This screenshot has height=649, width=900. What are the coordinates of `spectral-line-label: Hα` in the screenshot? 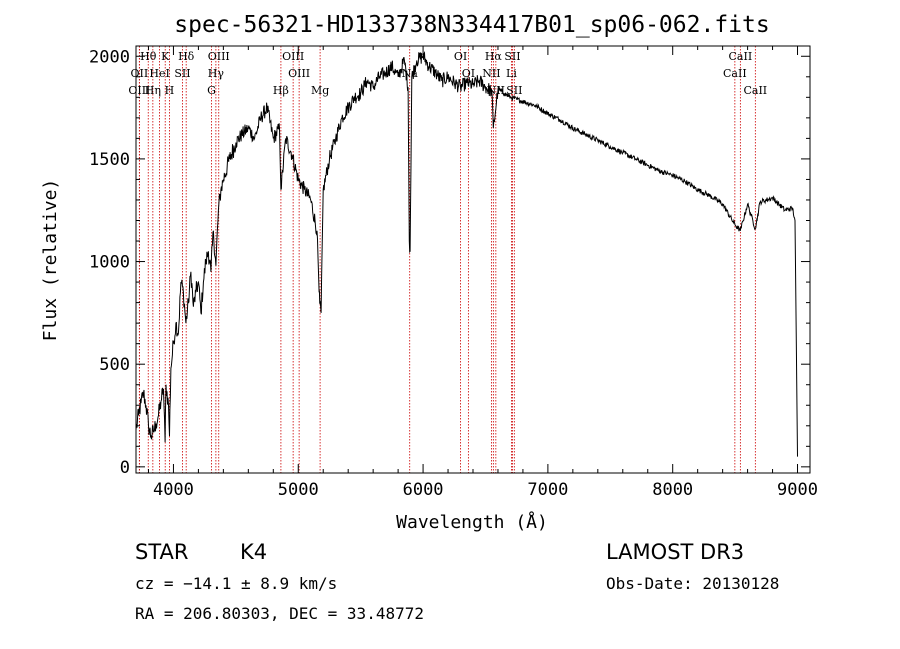 It's located at (494, 56).